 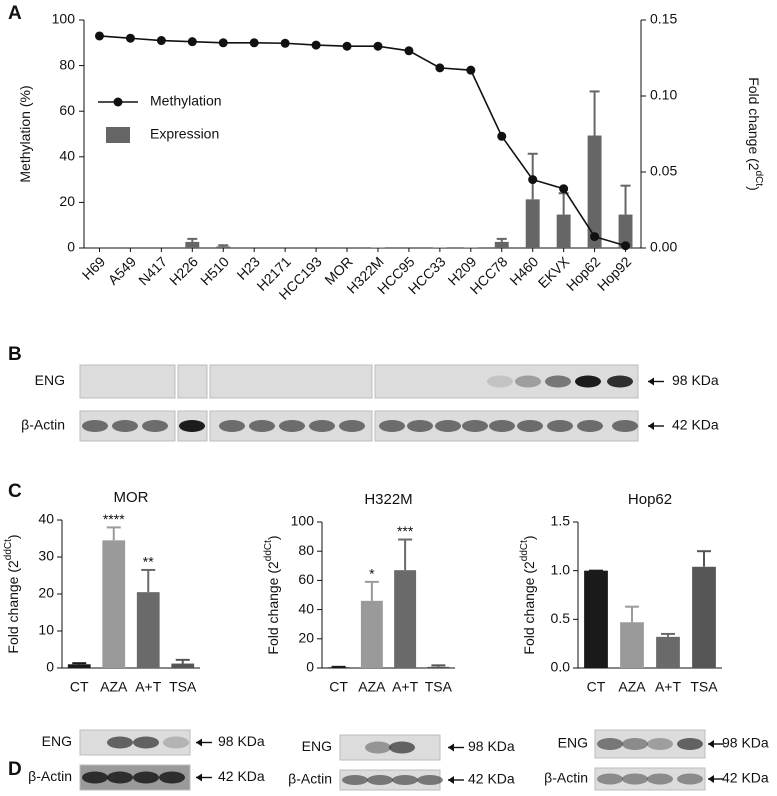 What do you see at coordinates (614, 273) in the screenshot?
I see `x-tick-label: Hop92` at bounding box center [614, 273].